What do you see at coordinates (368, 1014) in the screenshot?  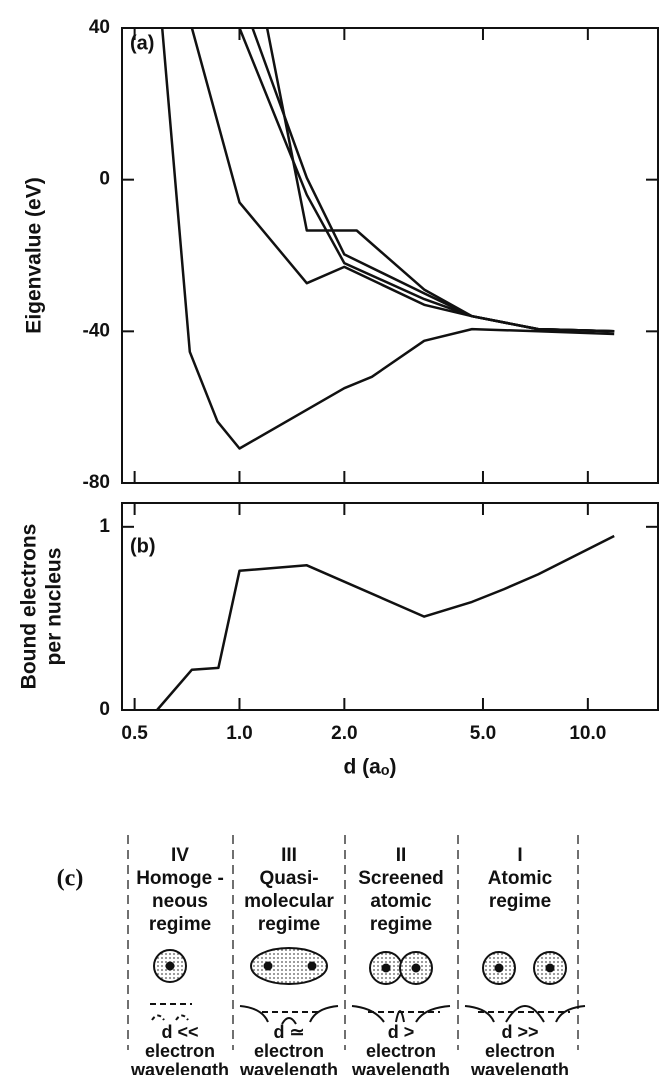 I see `potential-wells` at bounding box center [368, 1014].